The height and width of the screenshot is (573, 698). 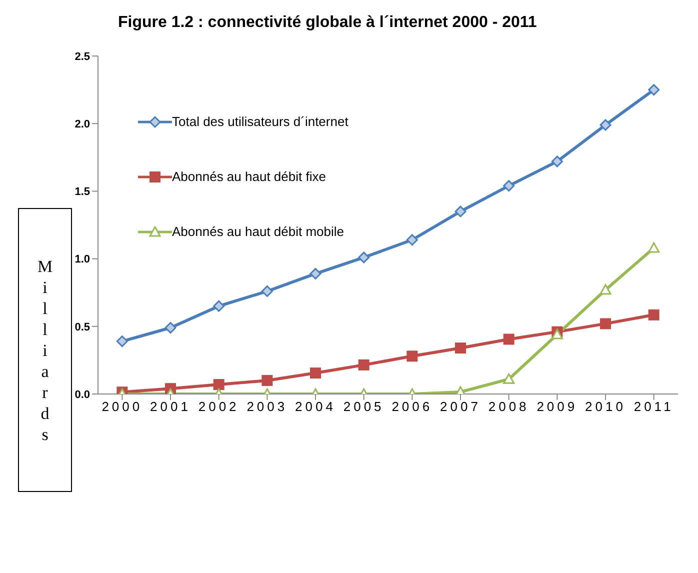 I want to click on x-tick-label: 2005, so click(x=363, y=406).